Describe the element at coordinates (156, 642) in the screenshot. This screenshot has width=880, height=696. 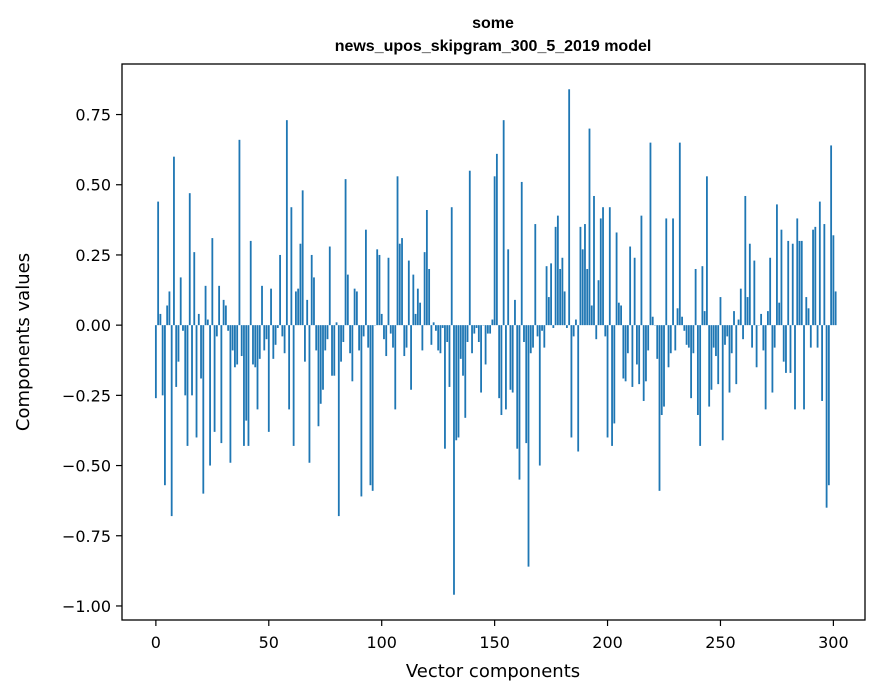
I see `x-tick-label: 0` at that location.